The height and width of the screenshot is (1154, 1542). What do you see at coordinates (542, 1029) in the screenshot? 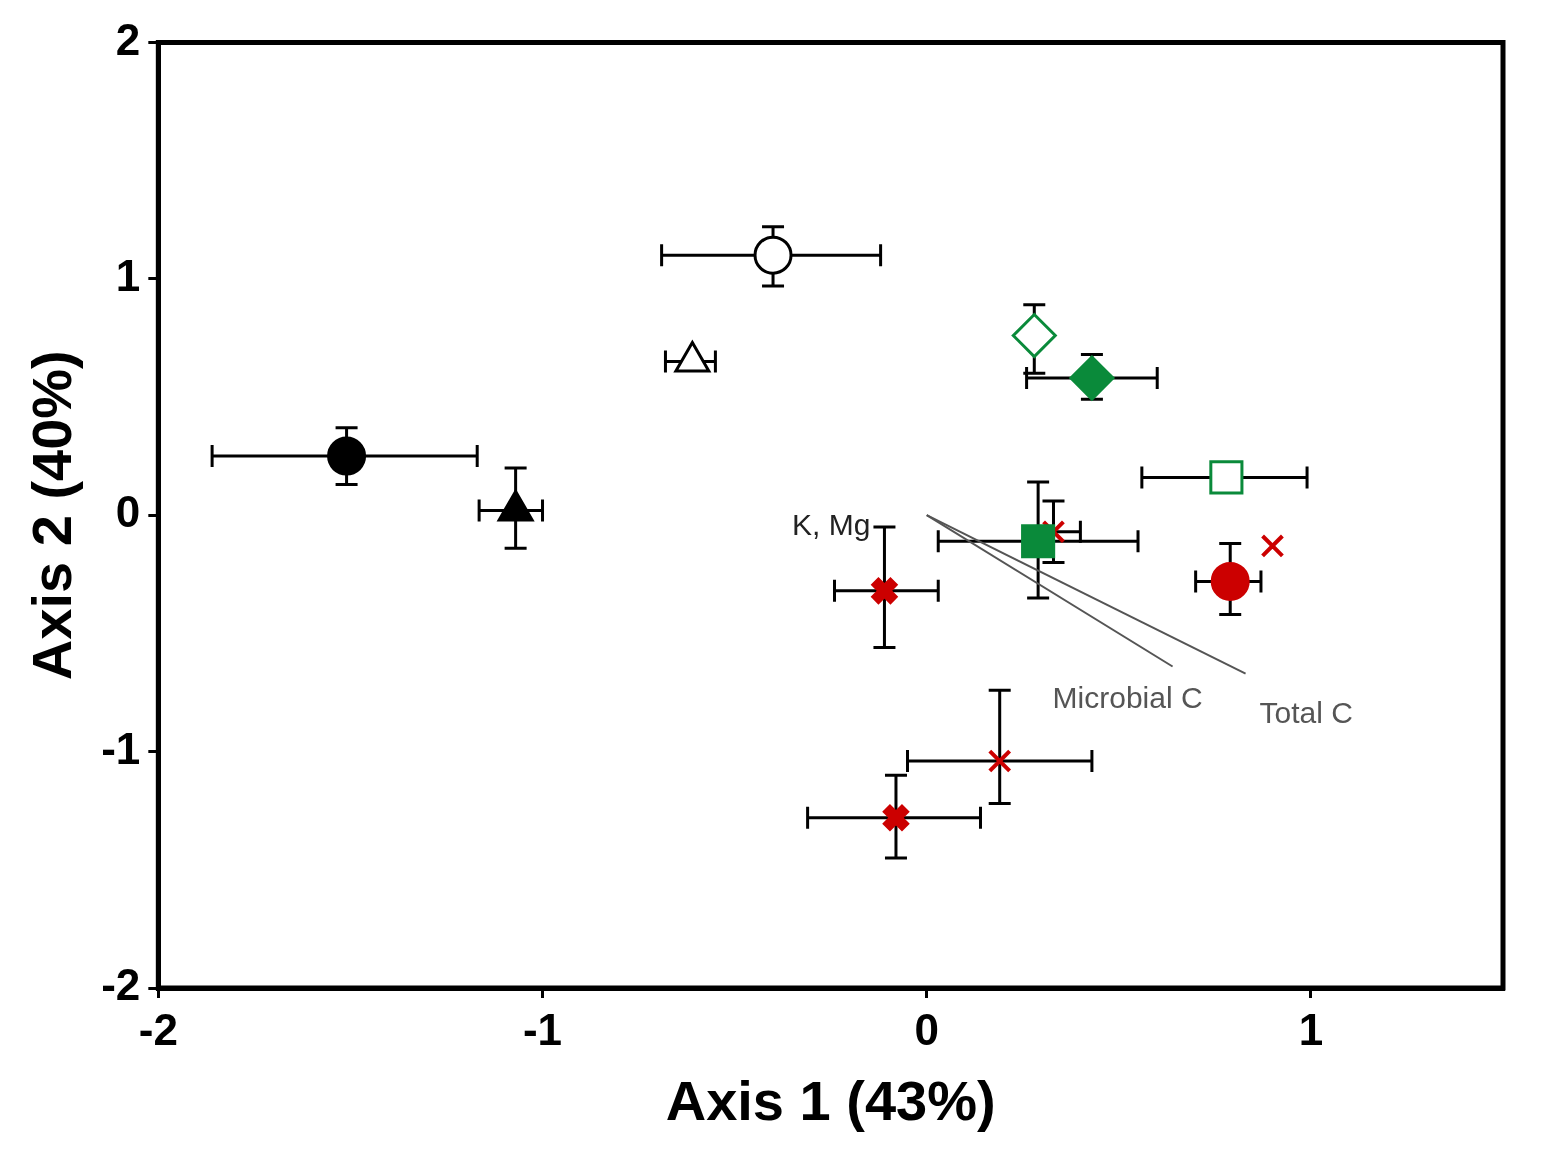
I see `x-tick-label: -1` at bounding box center [542, 1029].